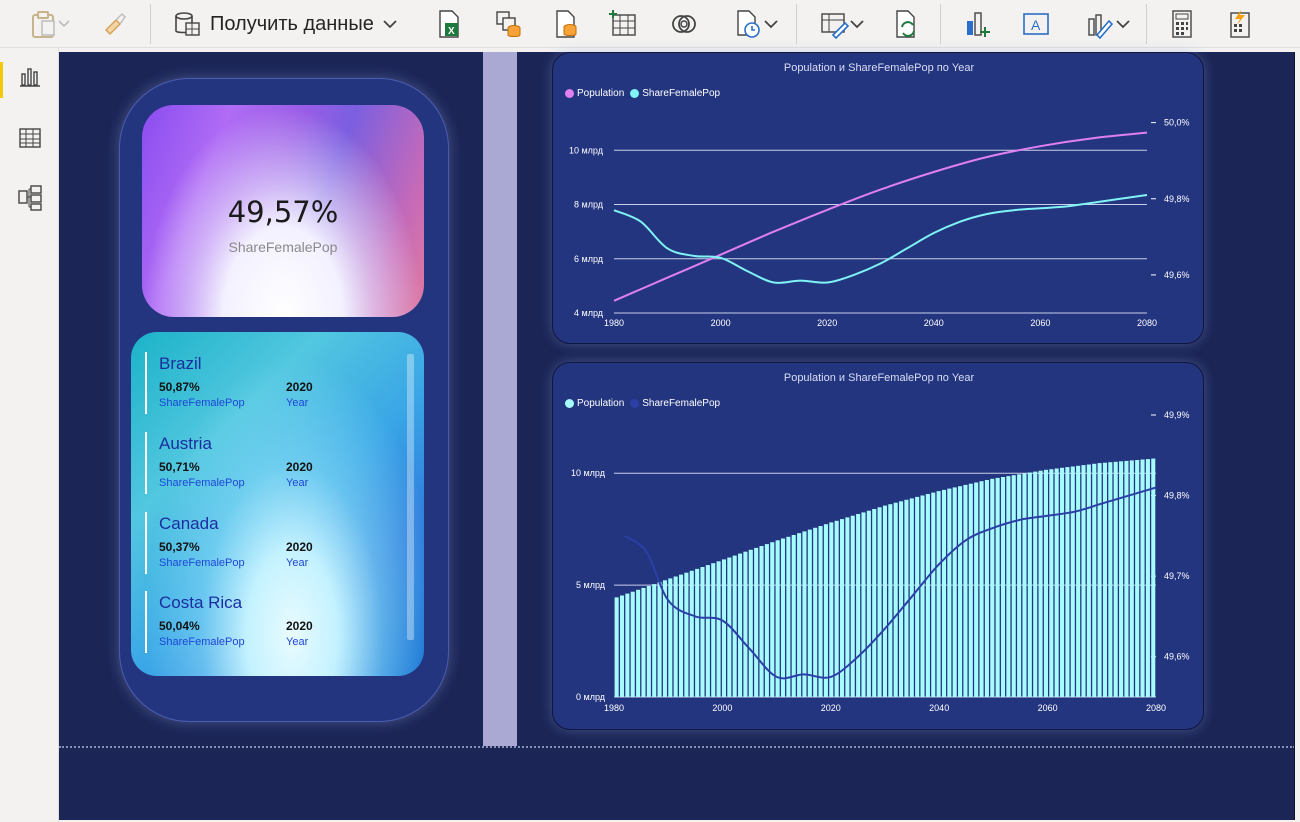  What do you see at coordinates (842, 24) in the screenshot?
I see `transform-data-button` at bounding box center [842, 24].